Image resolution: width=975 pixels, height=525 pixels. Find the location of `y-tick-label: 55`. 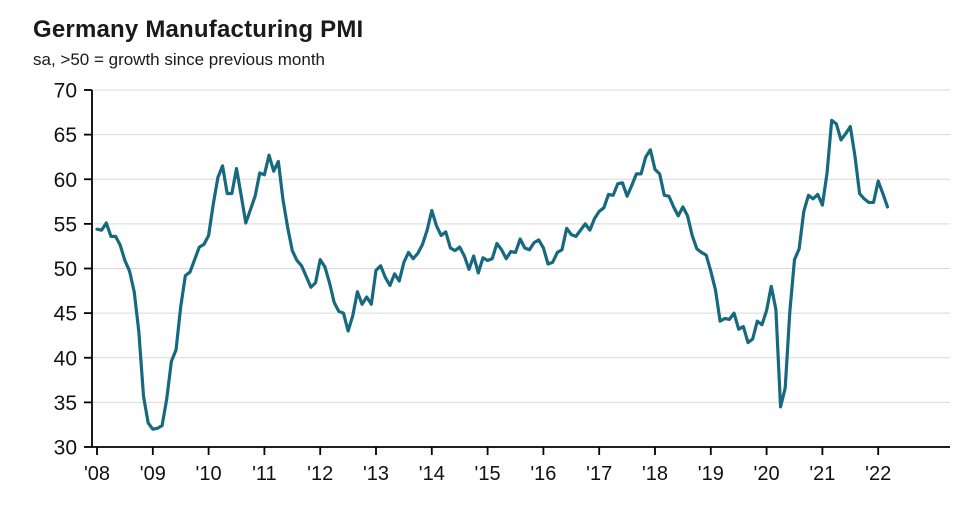

y-tick-label: 55 is located at coordinates (65, 224).